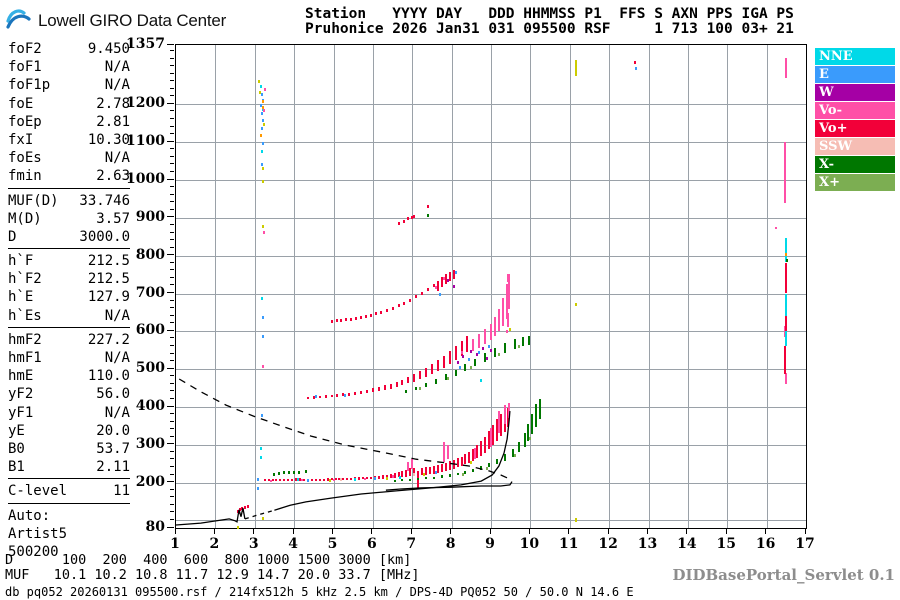 The width and height of the screenshot is (900, 600). What do you see at coordinates (113, 103) in the screenshot?
I see `param-value: 2.78` at bounding box center [113, 103].